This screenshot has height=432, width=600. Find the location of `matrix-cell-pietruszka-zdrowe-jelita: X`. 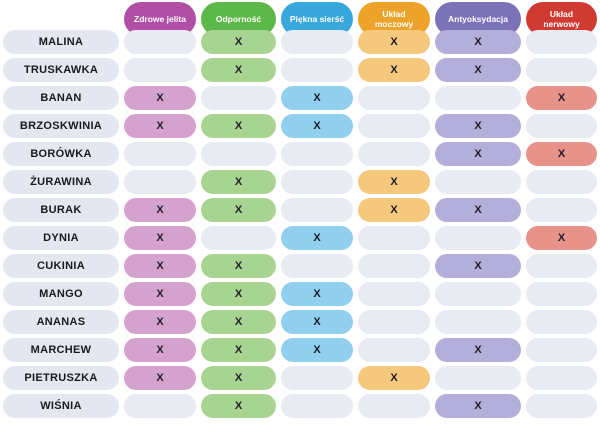

matrix-cell-pietruszka-zdrowe-jelita: X is located at coordinates (160, 378).